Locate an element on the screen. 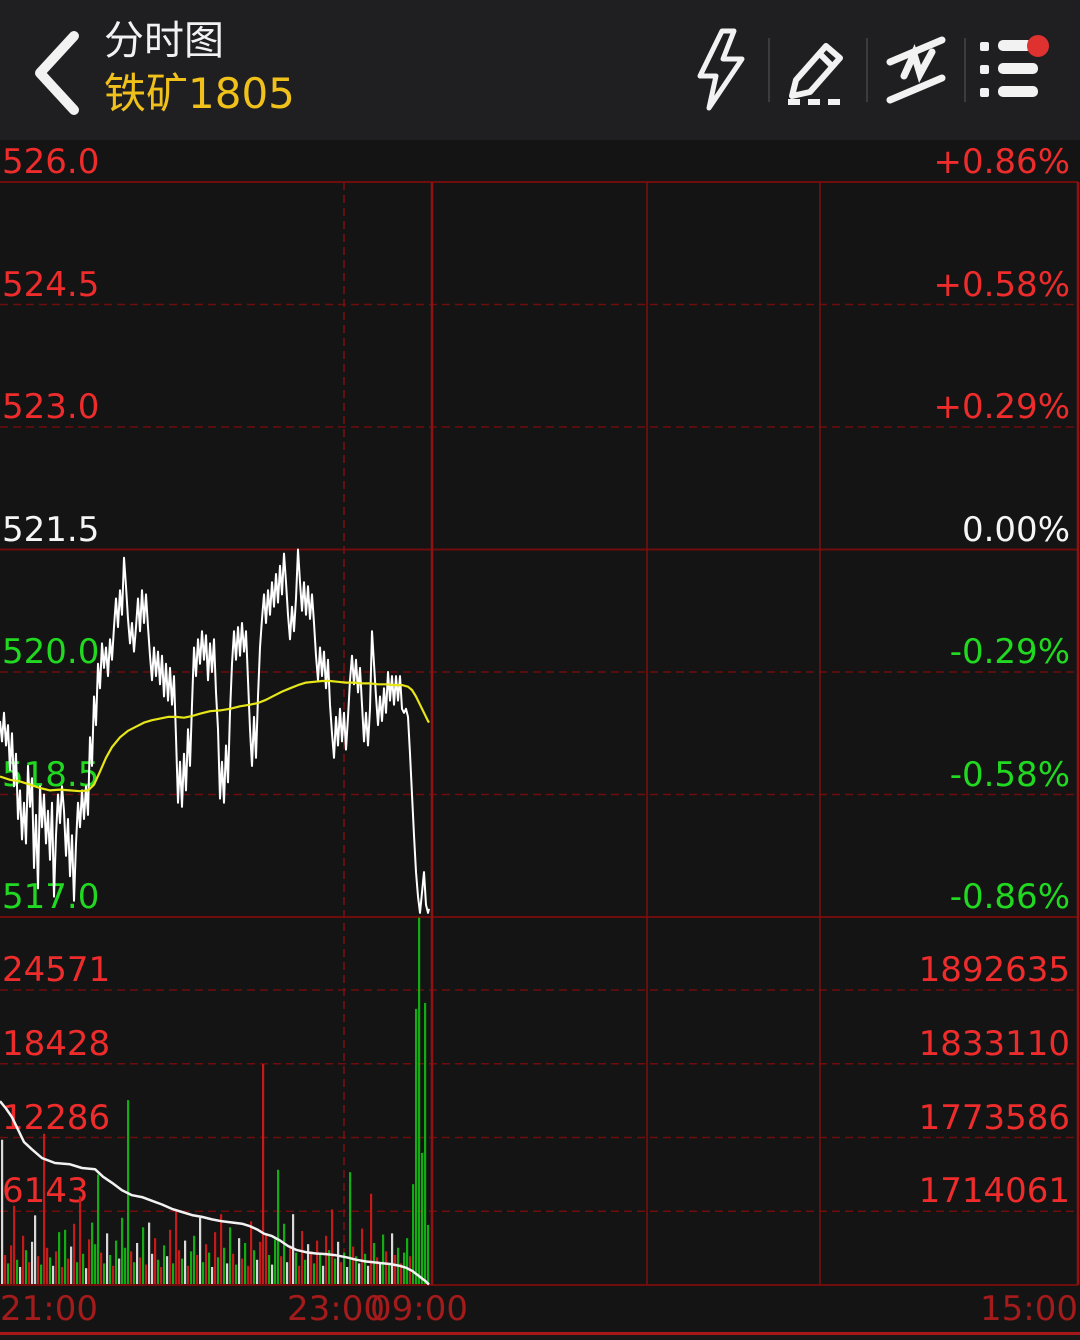 This screenshot has width=1080, height=1340. back-chevron-icon is located at coordinates (57, 73).